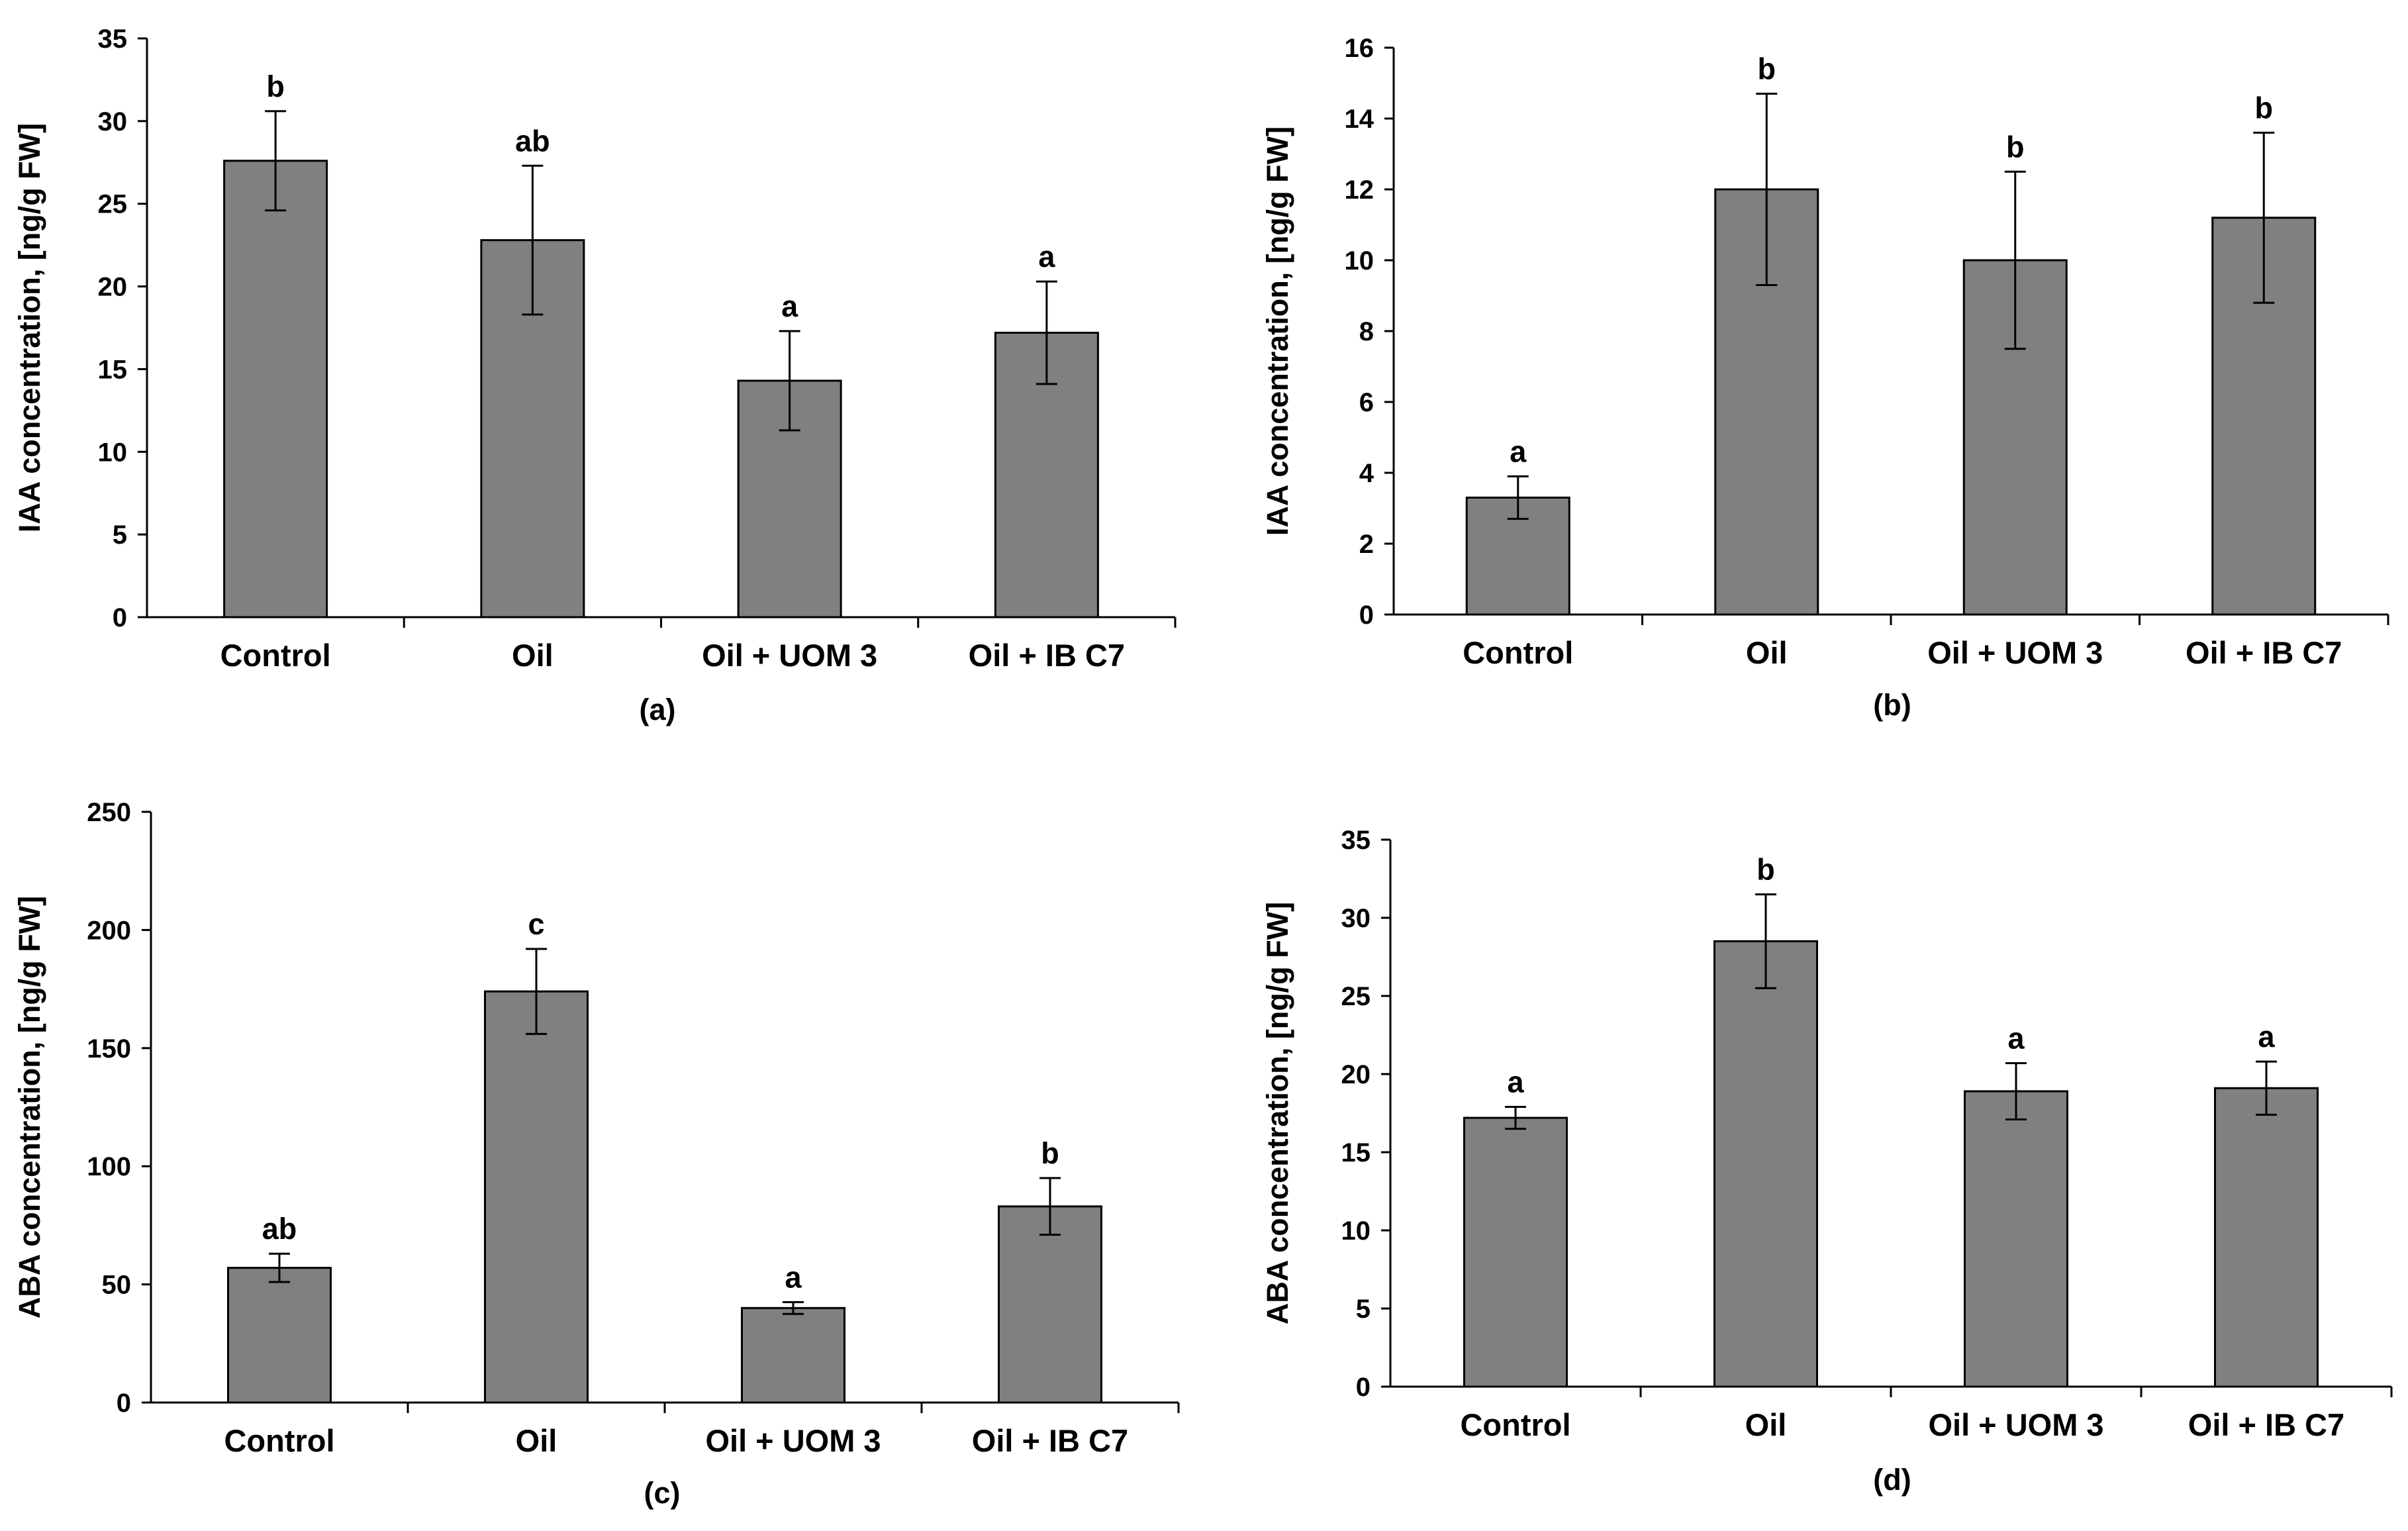  What do you see at coordinates (532, 141) in the screenshot?
I see `significance-label-a-1: ab` at bounding box center [532, 141].